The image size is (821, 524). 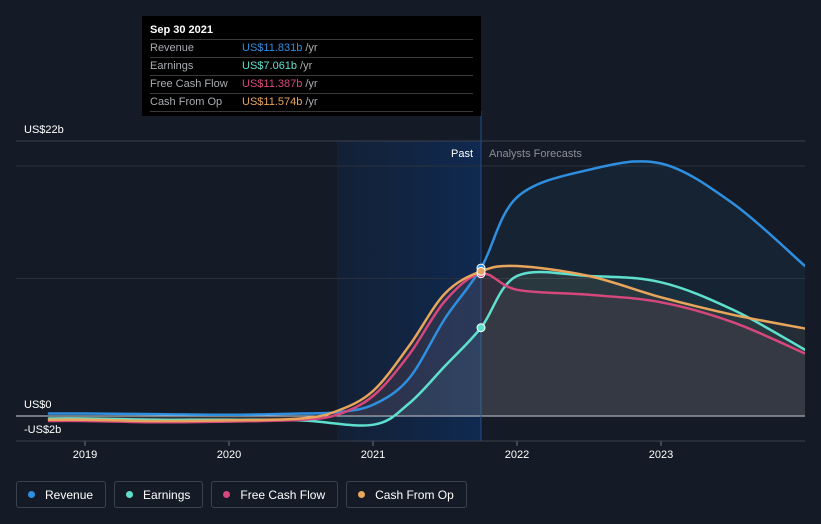 I want to click on tooltip-value: US$11.387b, so click(x=272, y=84).